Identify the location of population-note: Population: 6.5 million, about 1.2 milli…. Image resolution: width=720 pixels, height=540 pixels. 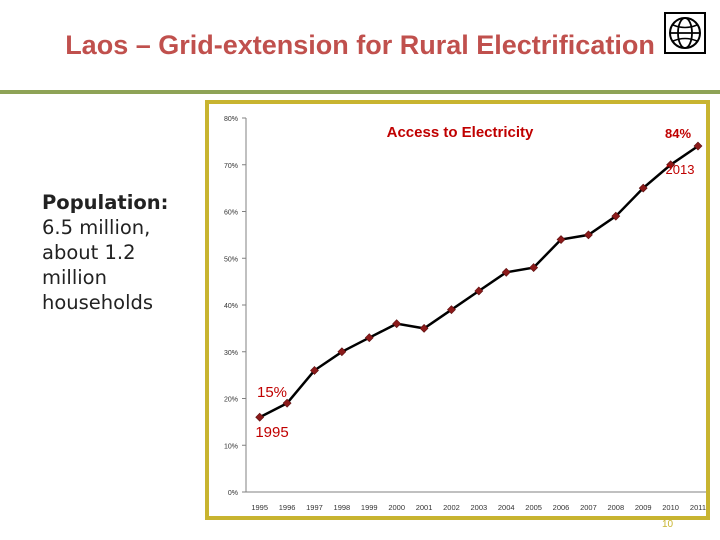
(122, 252).